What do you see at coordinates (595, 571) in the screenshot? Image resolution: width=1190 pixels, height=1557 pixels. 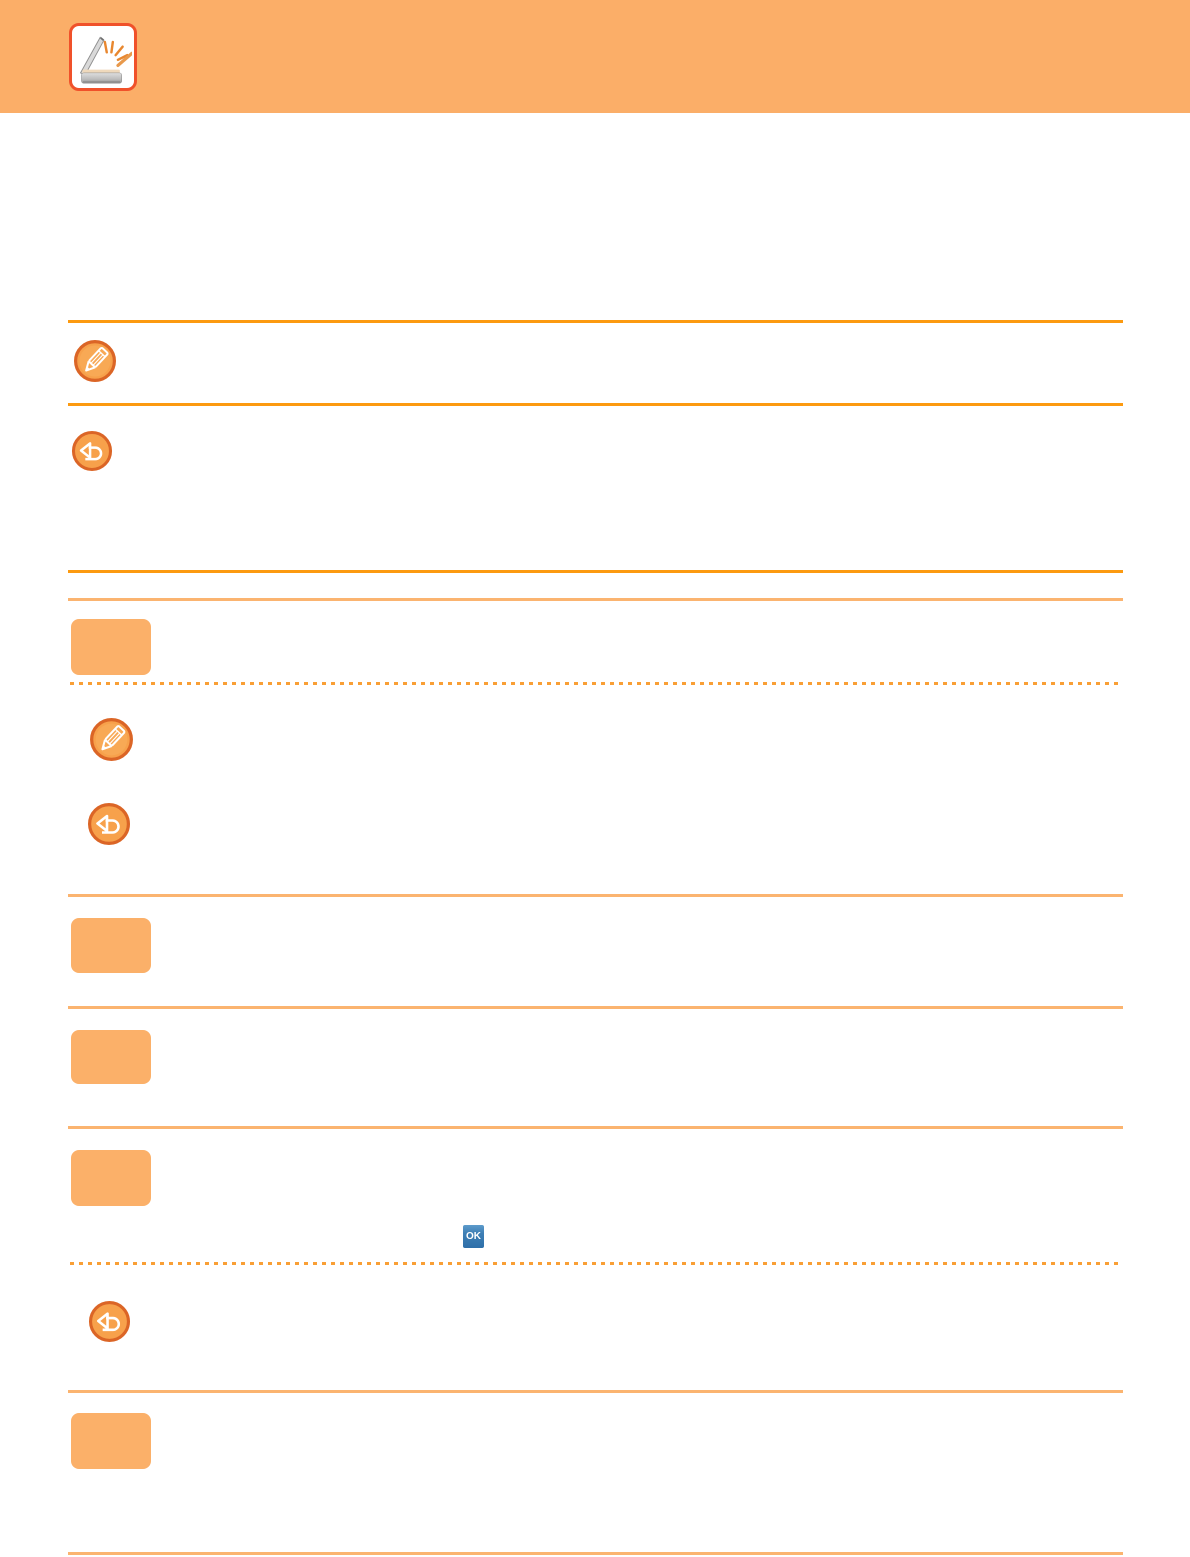 I see `section-divider-dark` at bounding box center [595, 571].